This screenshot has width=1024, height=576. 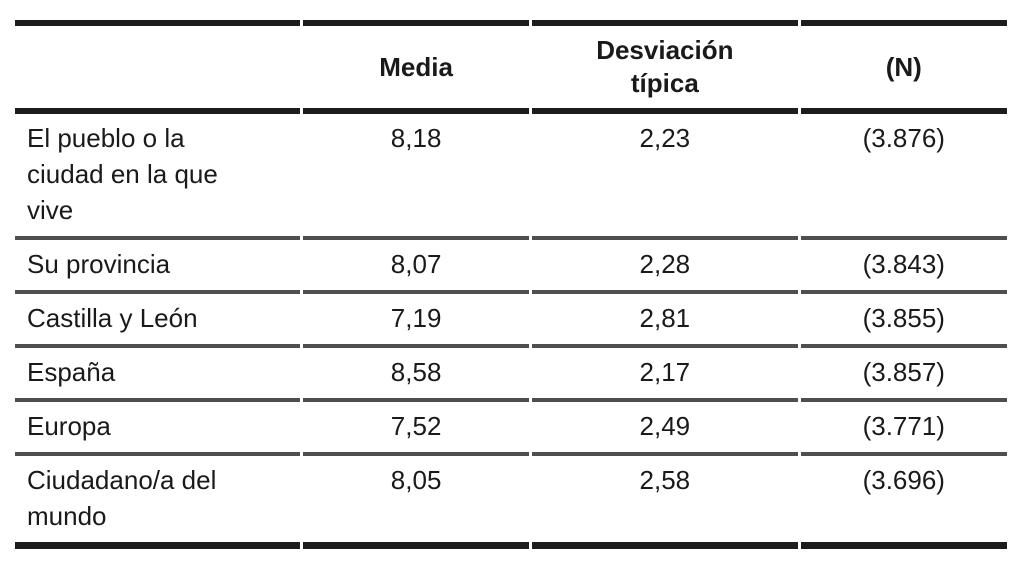 I want to click on row-label: Su provincia, so click(x=99, y=264).